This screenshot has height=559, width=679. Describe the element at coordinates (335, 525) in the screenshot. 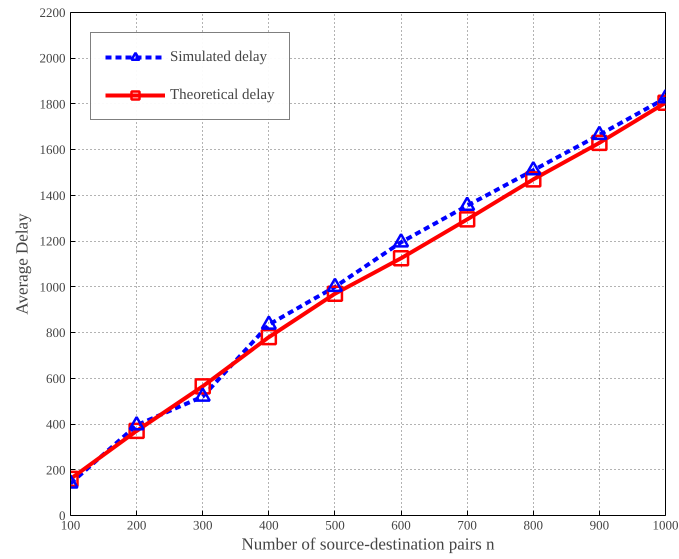

I see `x-tick-label: 500` at that location.